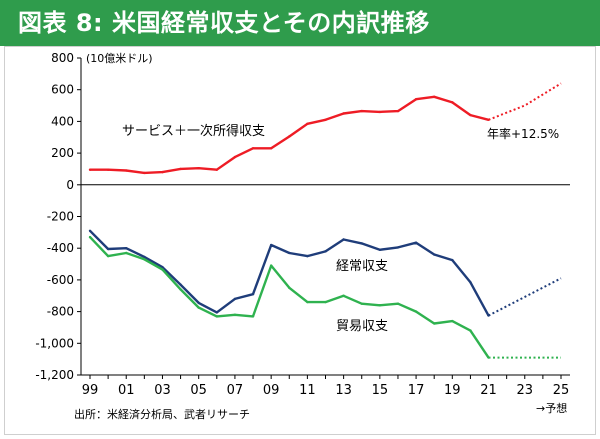 This screenshot has height=439, width=600. I want to click on x-tick-label: 05, so click(198, 390).